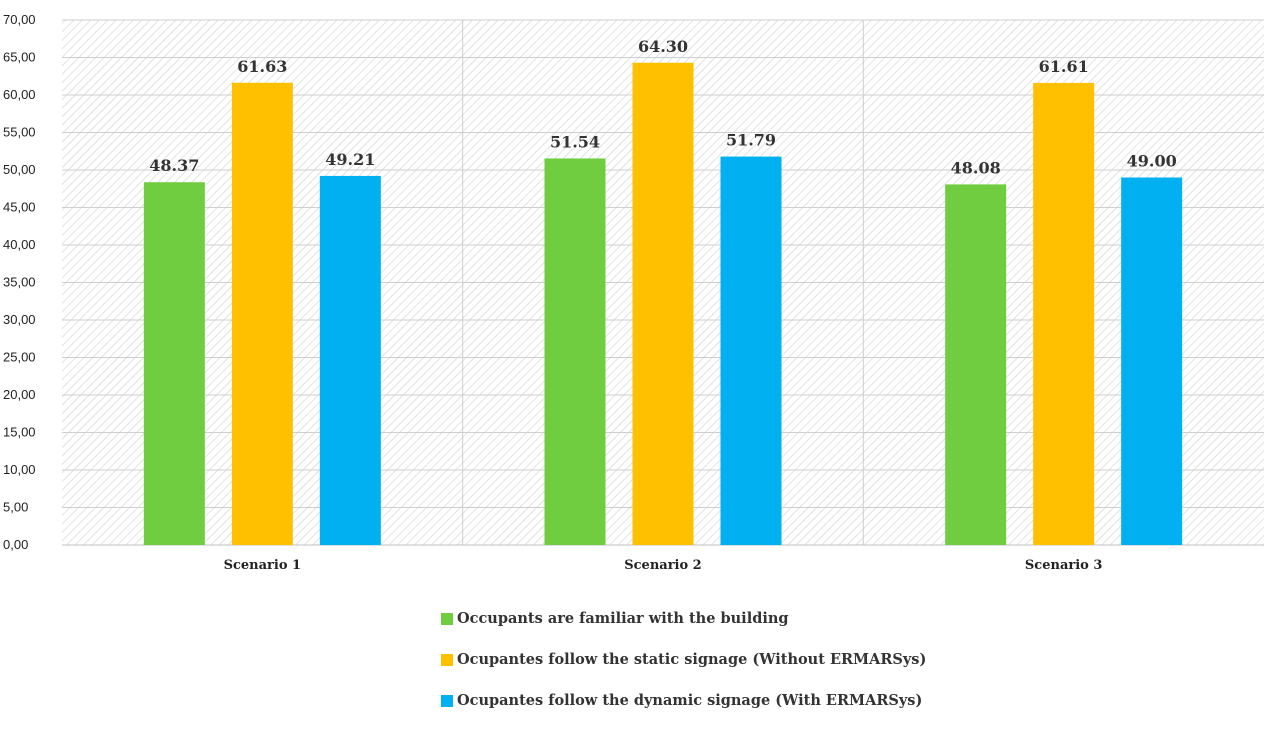 Image resolution: width=1264 pixels, height=731 pixels. Describe the element at coordinates (623, 618) in the screenshot. I see `legend-label: Occupants are familiar with the building` at that location.